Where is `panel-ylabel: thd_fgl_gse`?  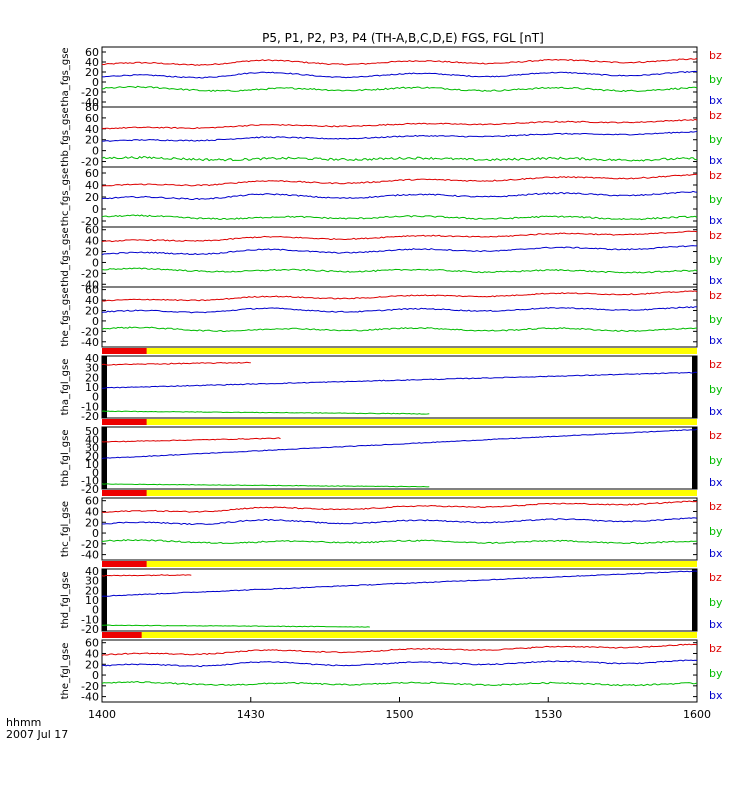
panel-ylabel: thd_fgl_gse is located at coordinates (65, 600).